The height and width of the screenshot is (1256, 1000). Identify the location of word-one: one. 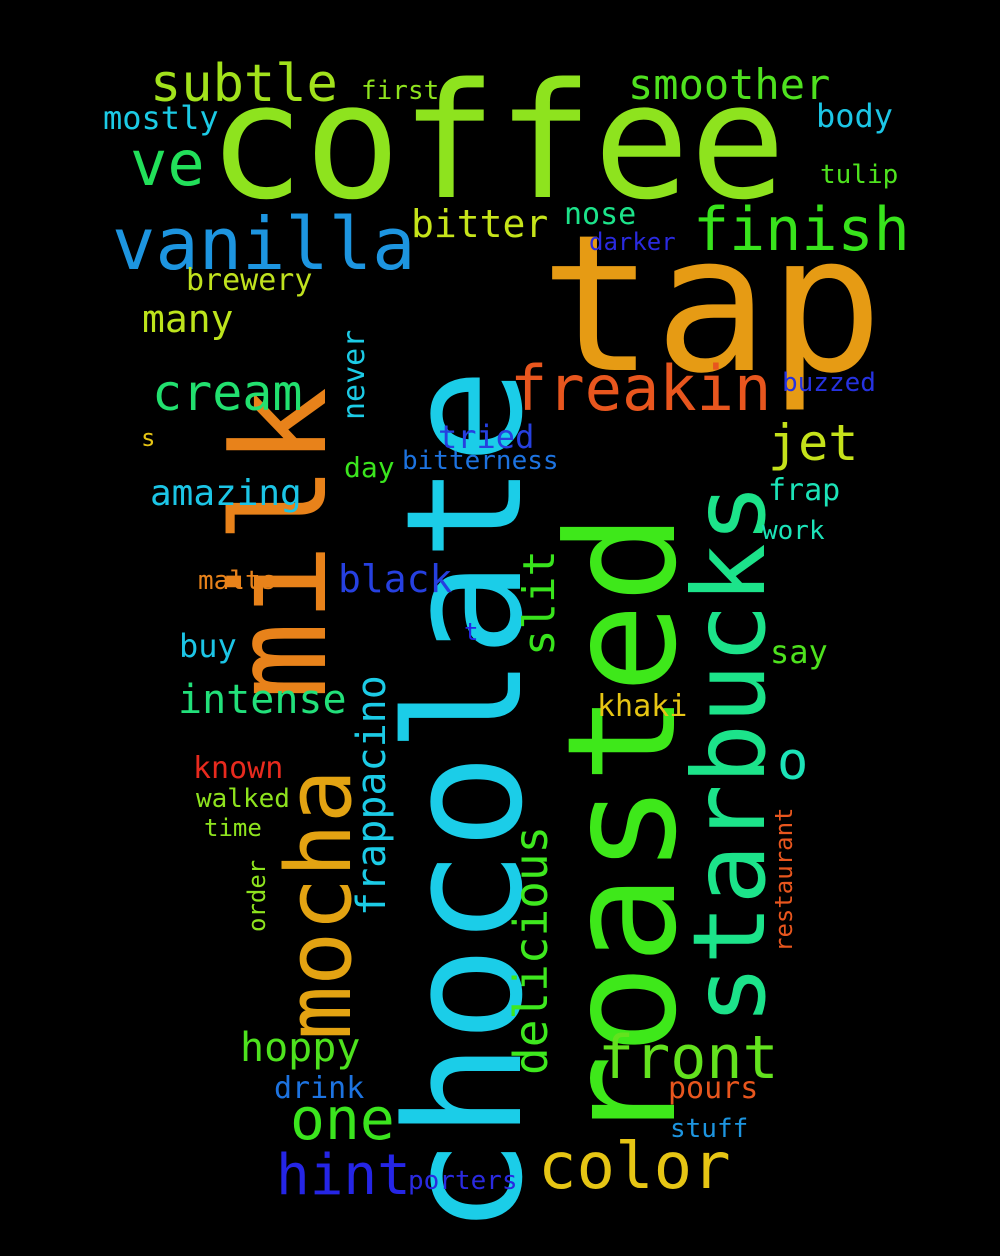
(342, 1119).